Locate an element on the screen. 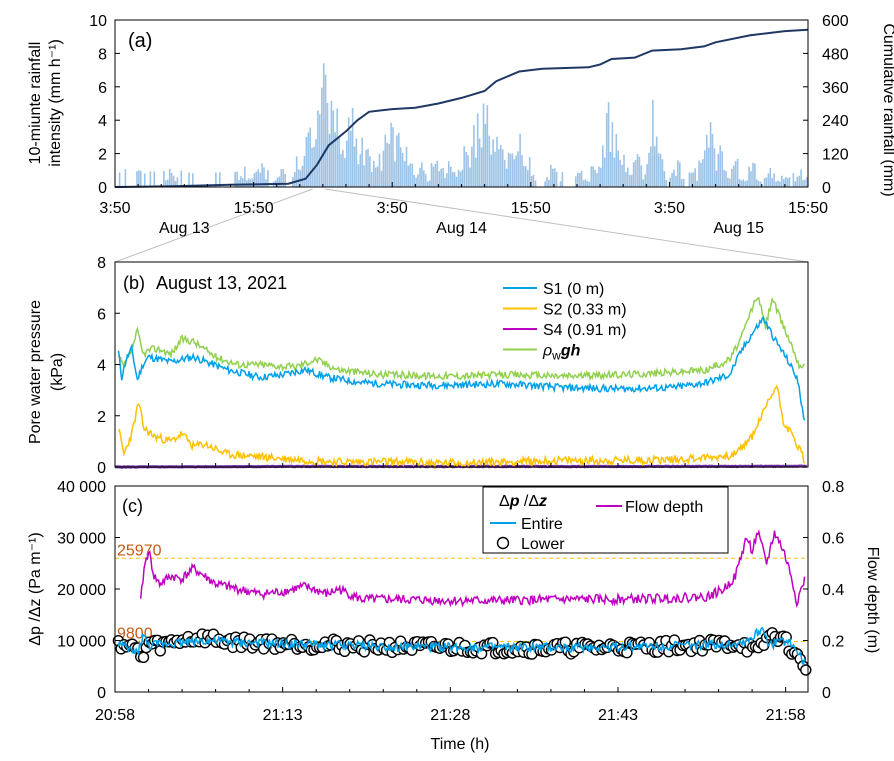 The width and height of the screenshot is (894, 761). y-tick-label-right: 600 is located at coordinates (835, 21).